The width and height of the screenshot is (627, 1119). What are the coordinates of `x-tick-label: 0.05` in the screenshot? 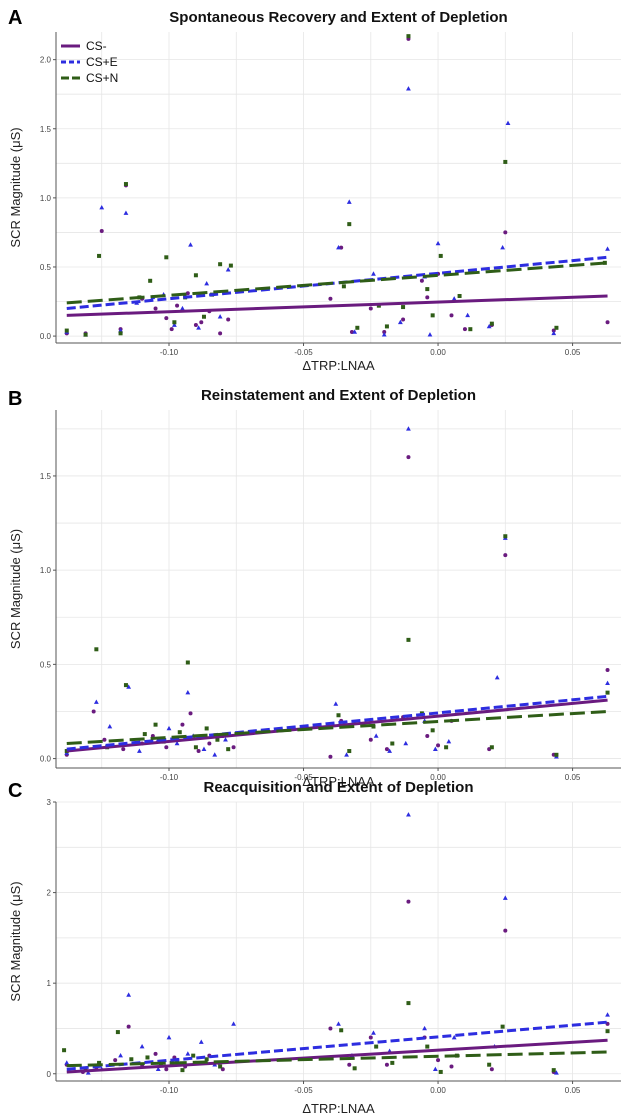 It's located at (573, 352).